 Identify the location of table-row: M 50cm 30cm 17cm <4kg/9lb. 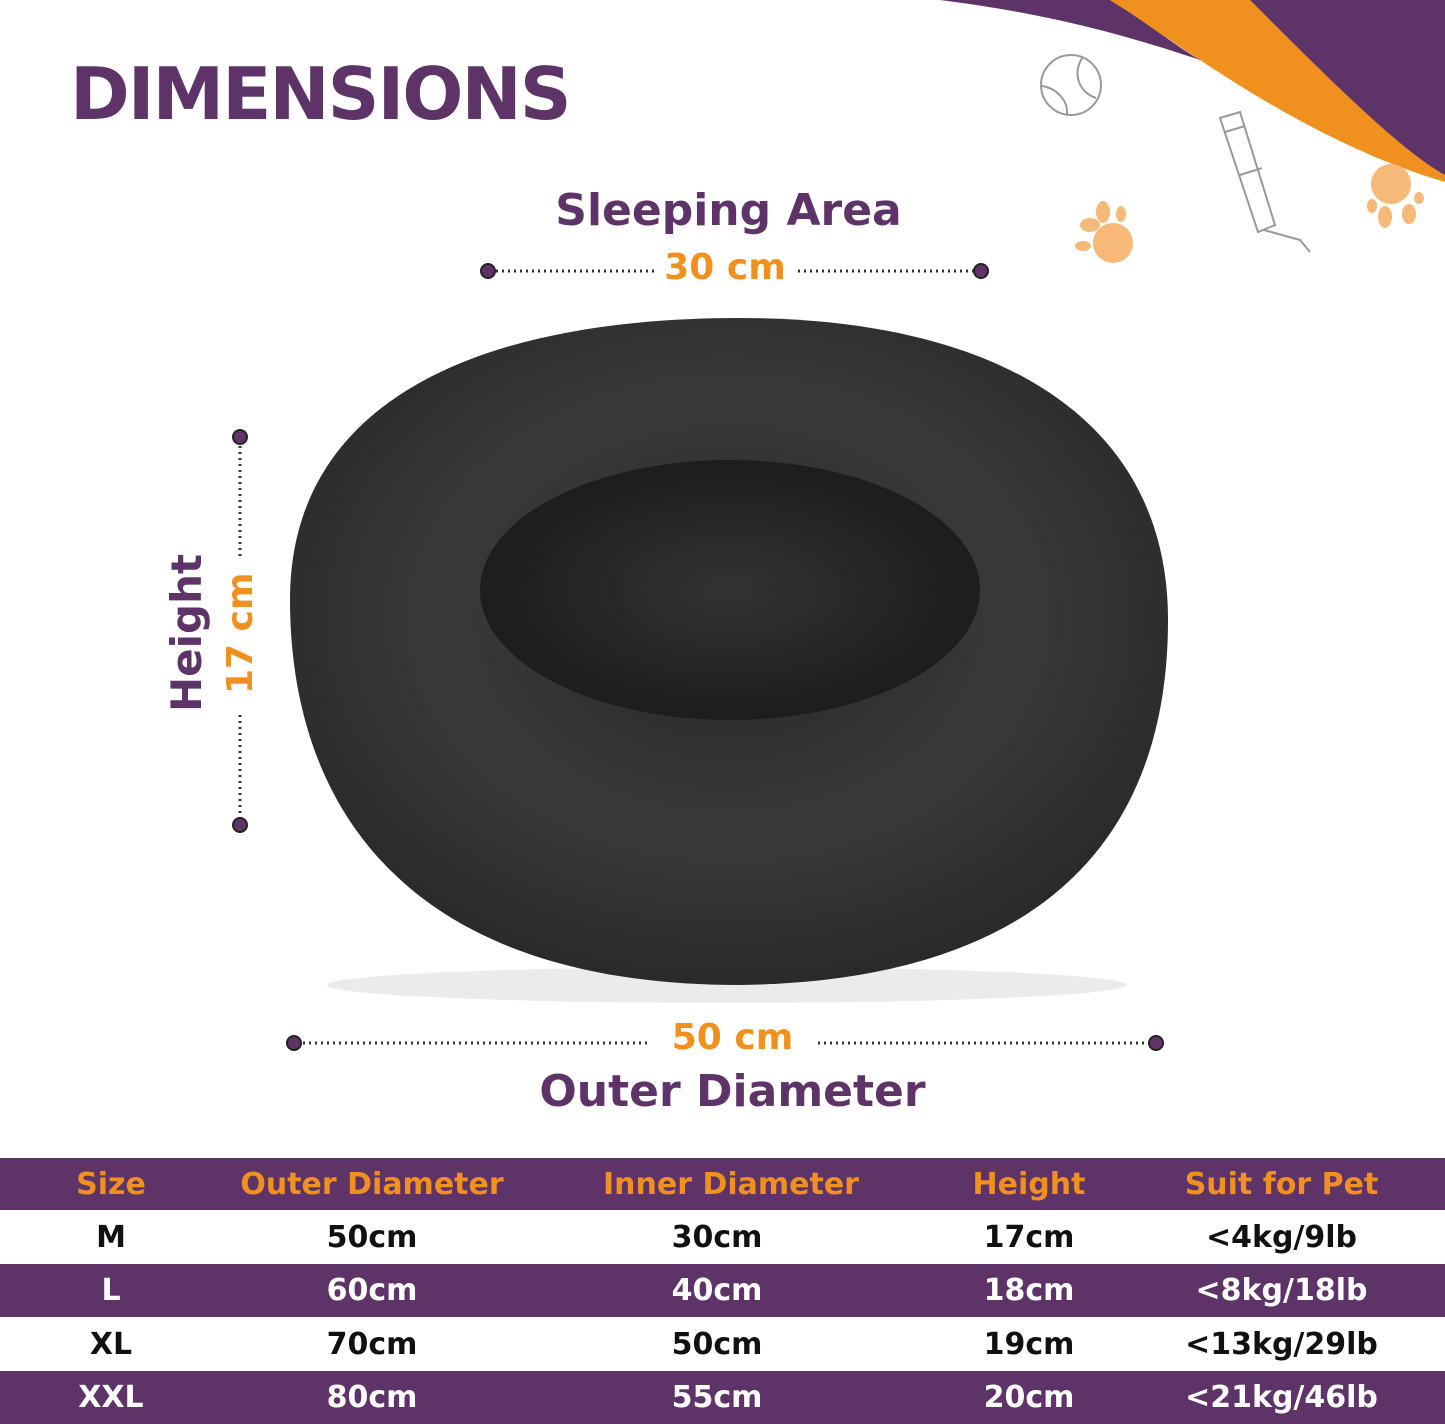
(722, 1237).